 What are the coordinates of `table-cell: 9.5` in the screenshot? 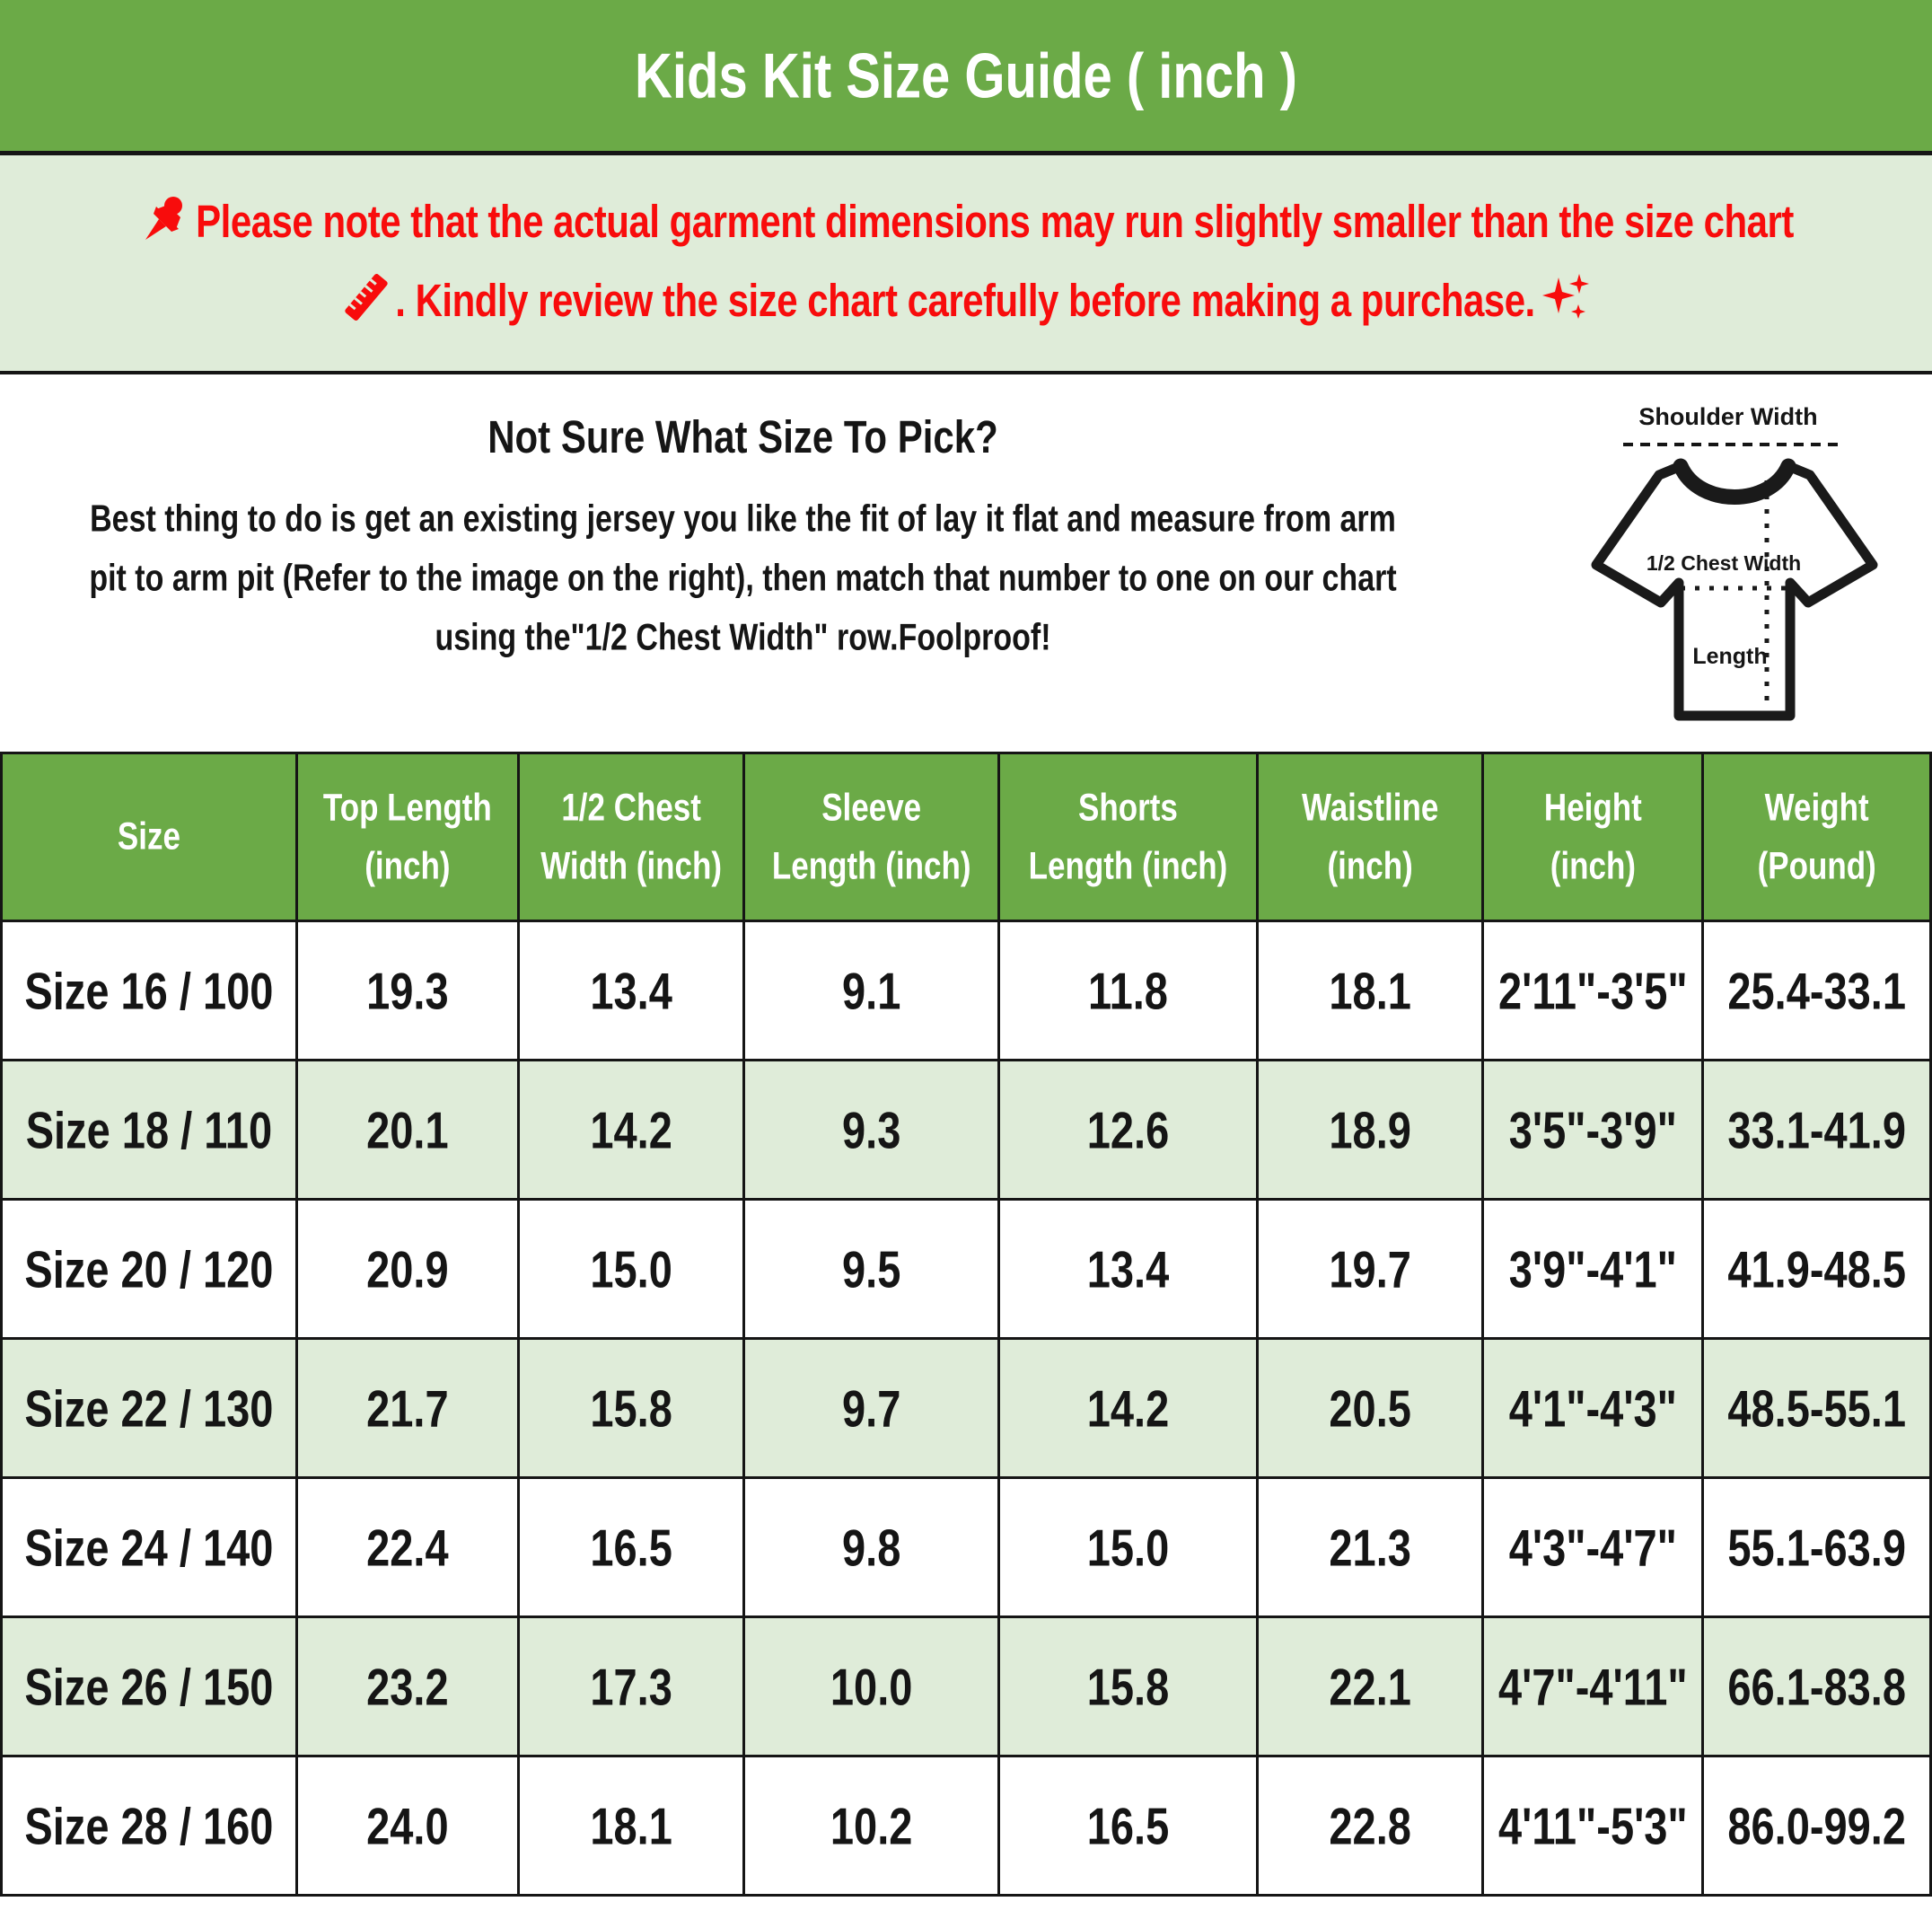 It's located at (871, 1269).